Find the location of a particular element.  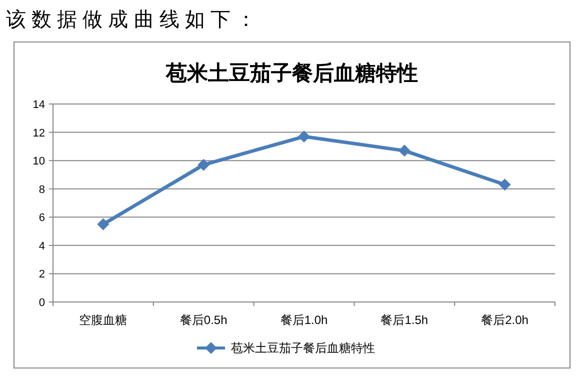

legend: 苞米土豆茄子餐后血糖特性 is located at coordinates (303, 348).